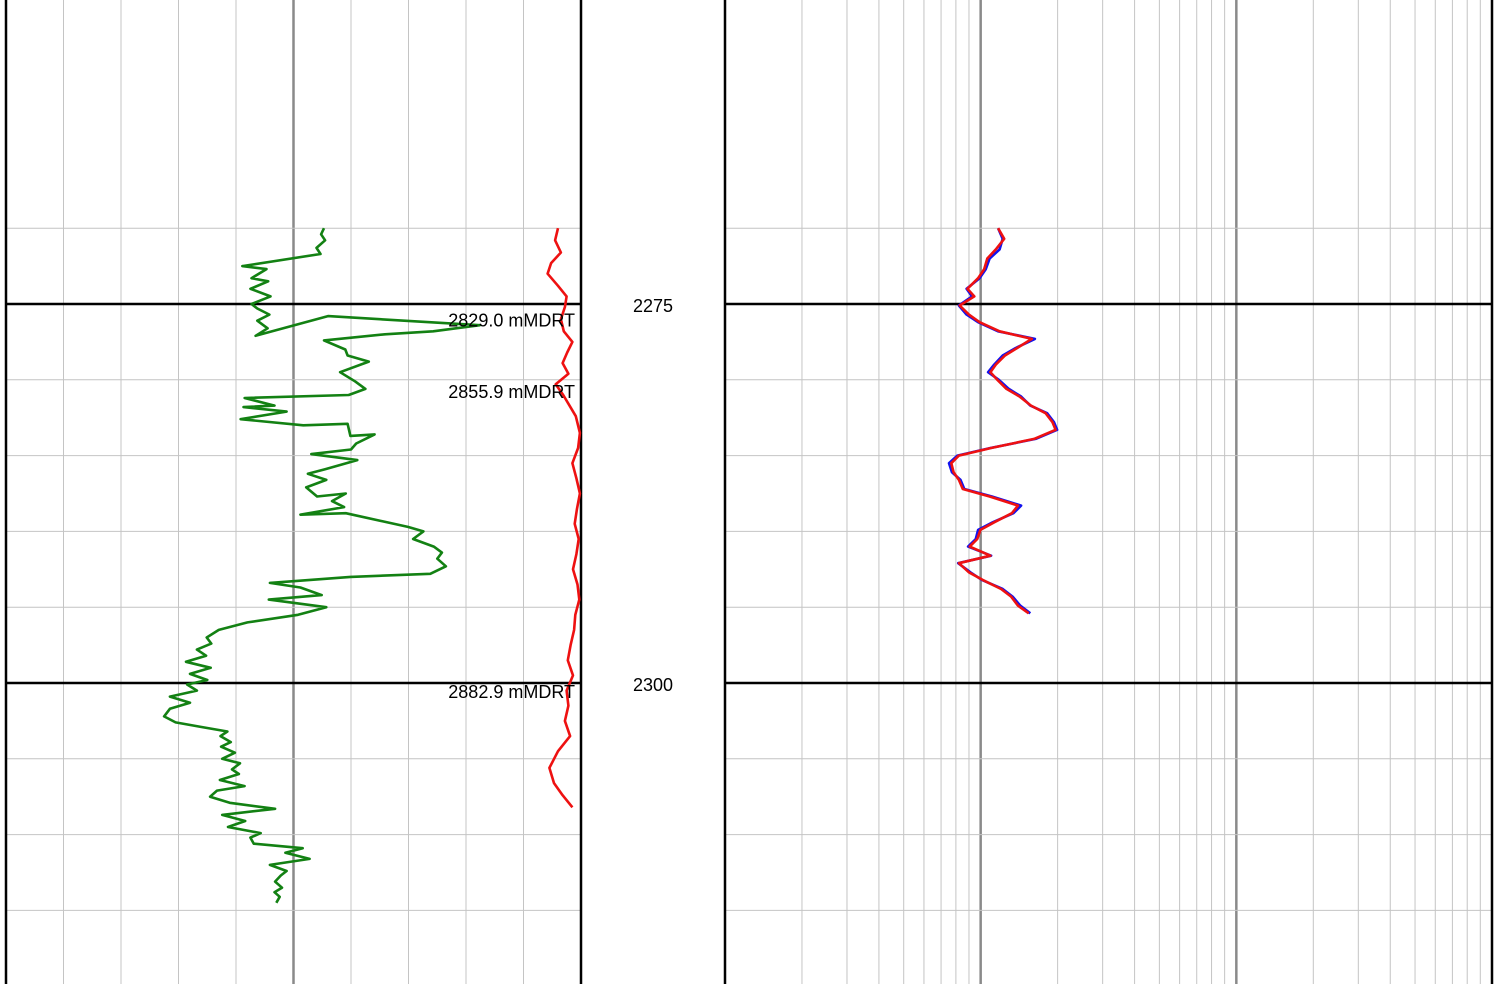 Image resolution: width=1494 pixels, height=984 pixels. I want to click on red-resistivity-curve, so click(1003, 421).